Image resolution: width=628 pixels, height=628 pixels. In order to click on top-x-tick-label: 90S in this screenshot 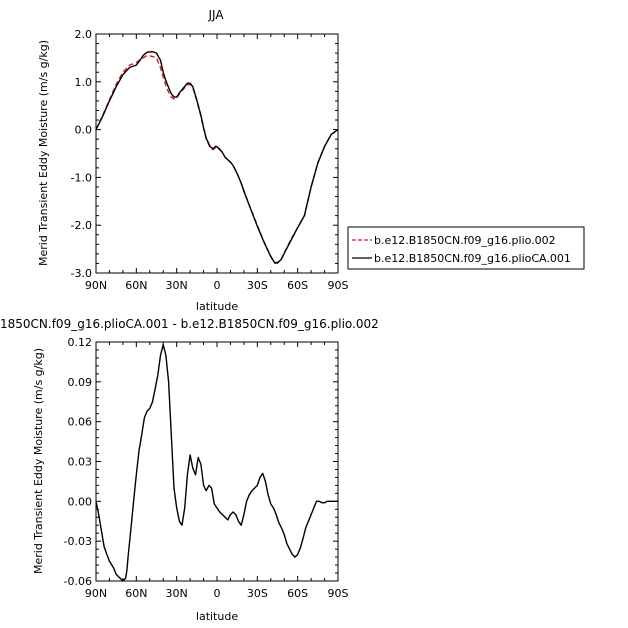, I will do `click(338, 285)`.